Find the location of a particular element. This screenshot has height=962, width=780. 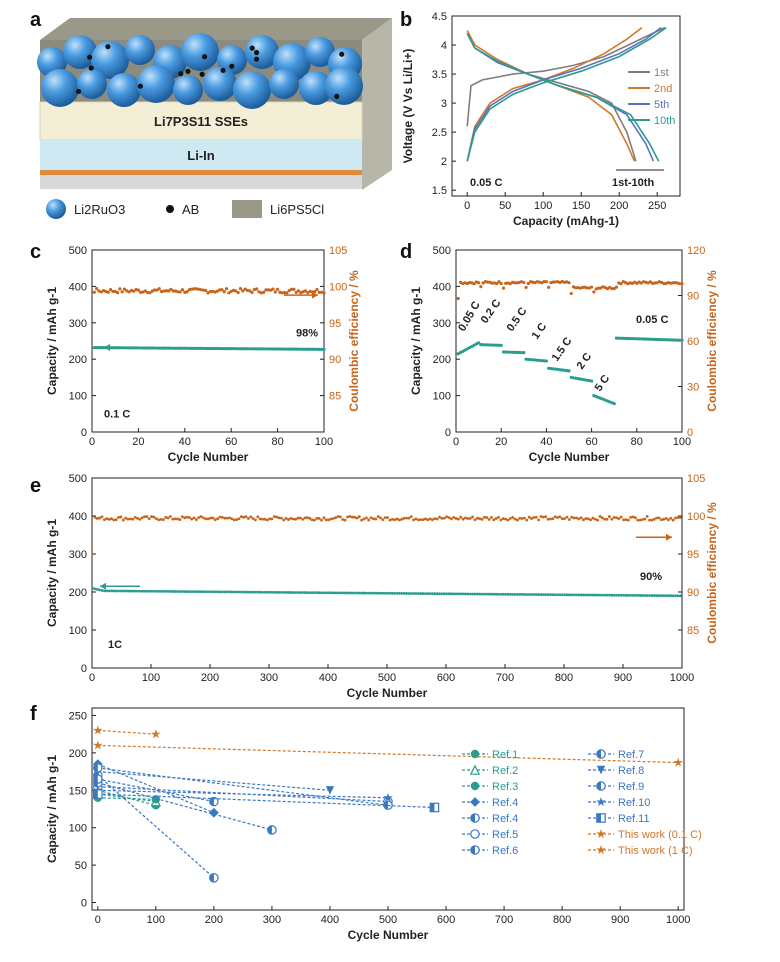

y-right-tick-label: 95 is located at coordinates (335, 324).